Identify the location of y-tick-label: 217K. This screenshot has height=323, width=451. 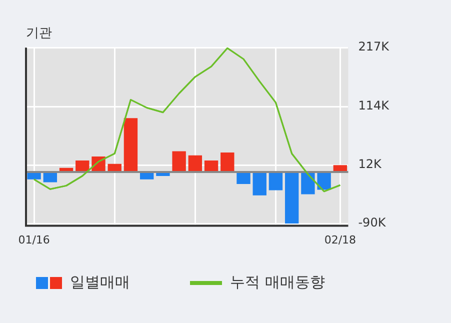
(374, 47).